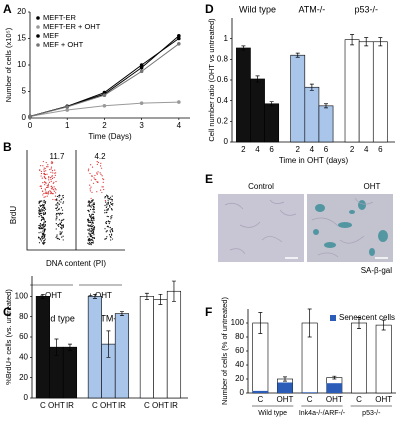 The width and height of the screenshot is (400, 423). What do you see at coordinates (104, 125) in the screenshot?
I see `x-tick-label: 2` at bounding box center [104, 125].